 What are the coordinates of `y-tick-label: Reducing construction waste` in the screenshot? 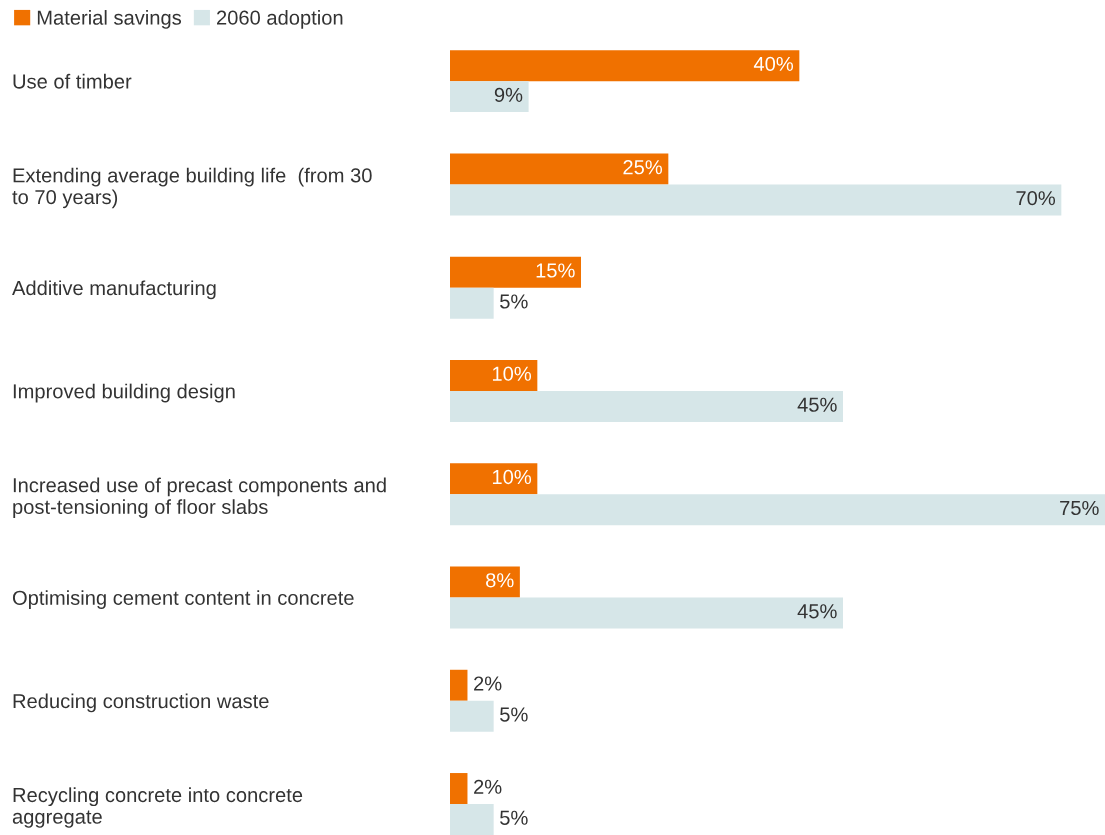 It's located at (141, 703).